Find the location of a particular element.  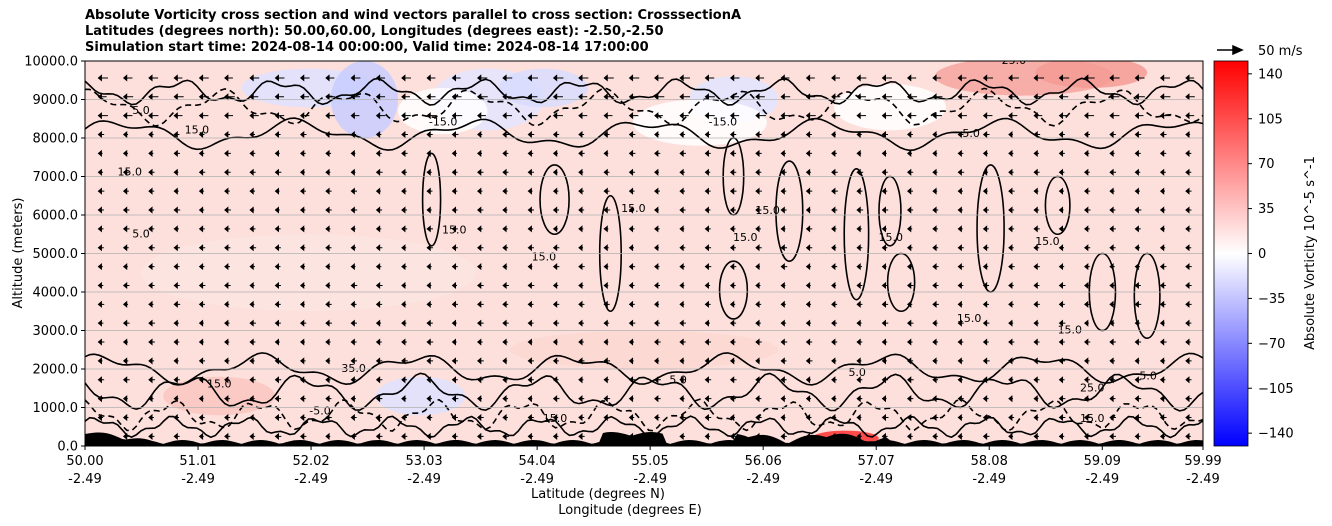

quiver-key-arrow is located at coordinates (1230, 50).